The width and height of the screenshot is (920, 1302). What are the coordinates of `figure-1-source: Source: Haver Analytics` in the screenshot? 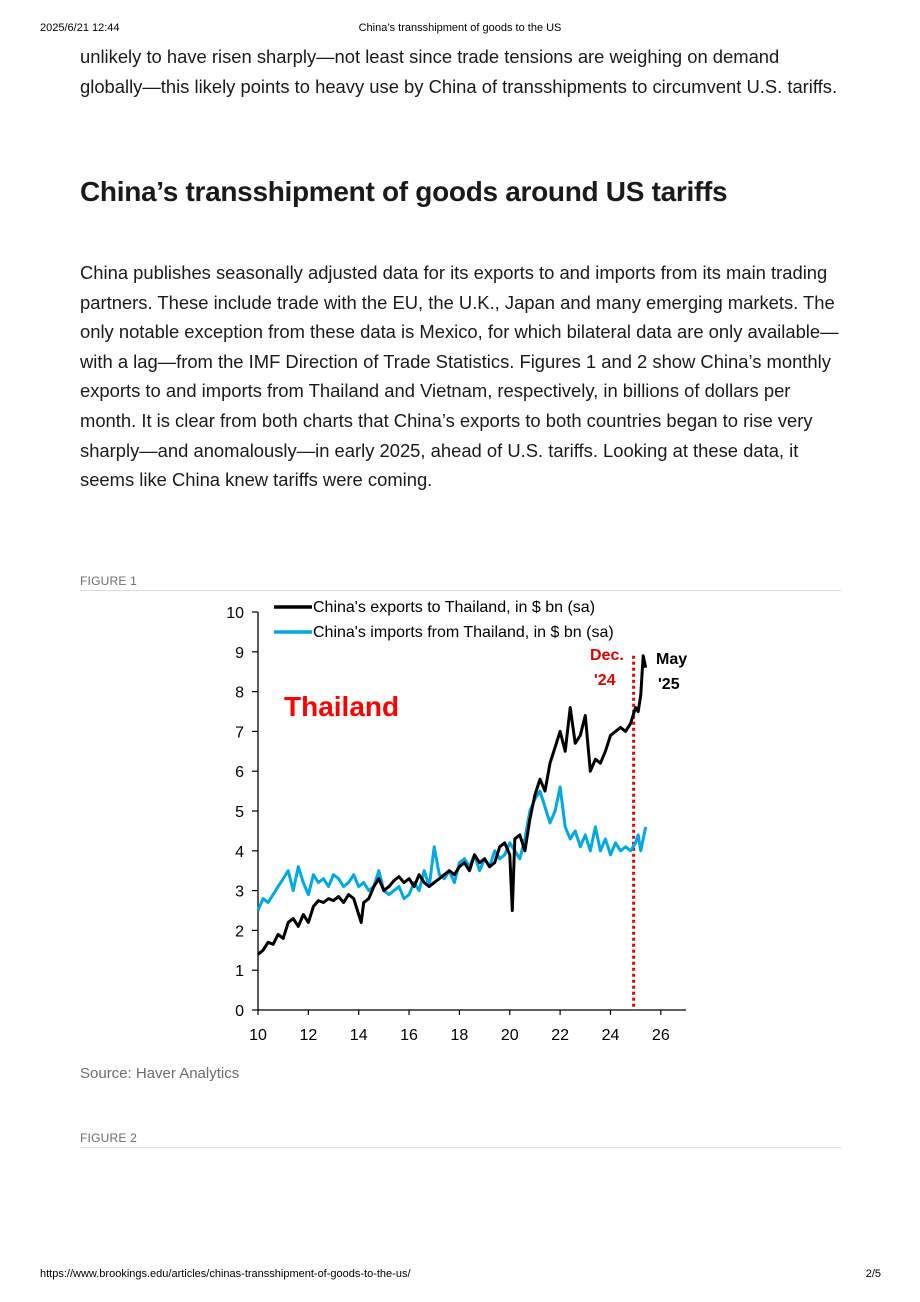 It's located at (160, 1073).